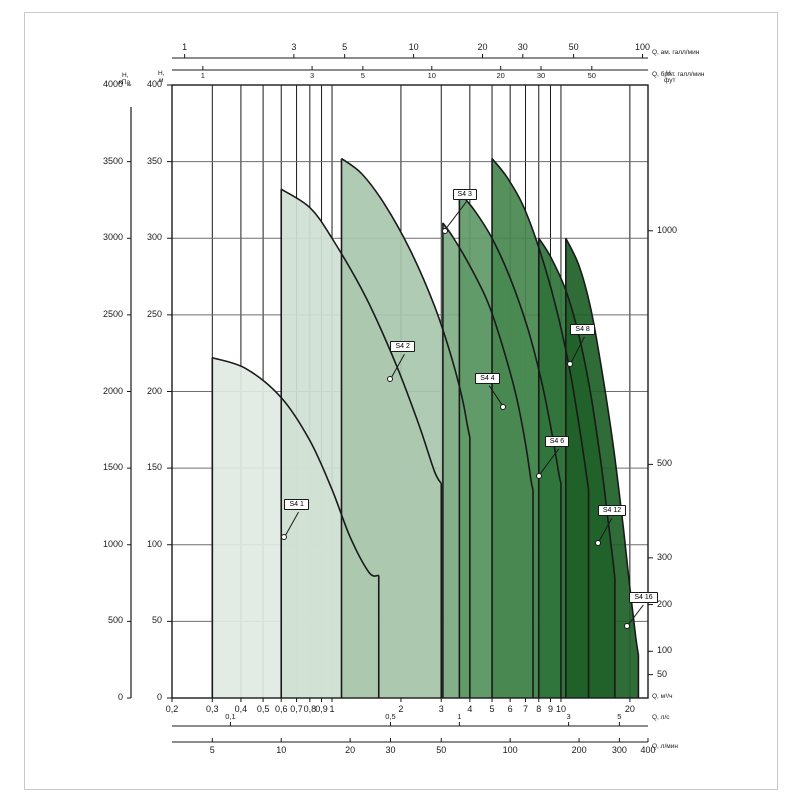 Image resolution: width=800 pixels, height=800 pixels. What do you see at coordinates (669, 73) in the screenshot?
I see `axis-title-right-ft-line1: H,` at bounding box center [669, 73].